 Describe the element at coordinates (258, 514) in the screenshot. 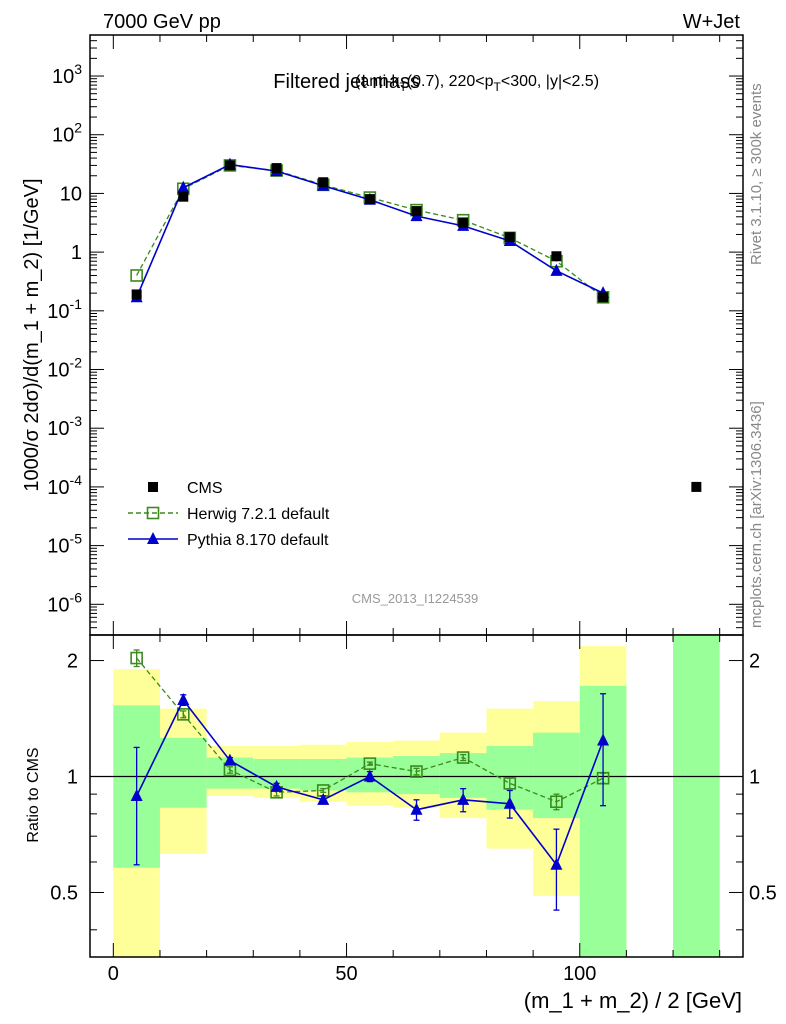

I see `legend-label: Herwig 7.2.1 default` at that location.